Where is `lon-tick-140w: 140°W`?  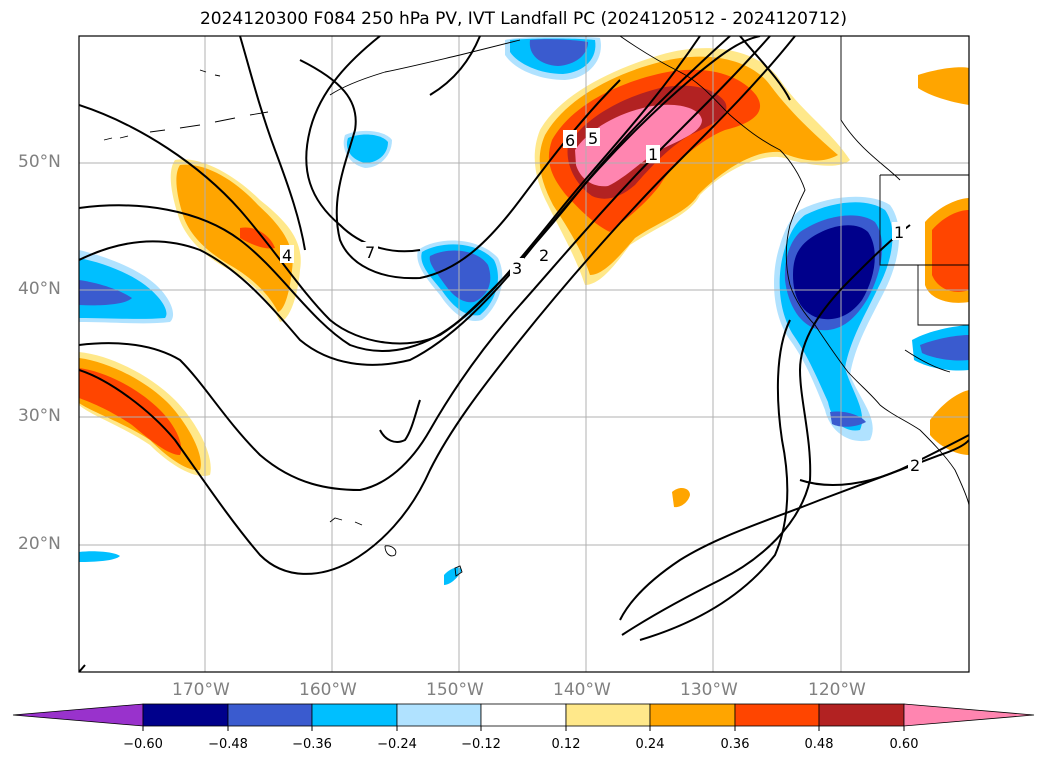
lon-tick-140w: 140°W is located at coordinates (582, 690).